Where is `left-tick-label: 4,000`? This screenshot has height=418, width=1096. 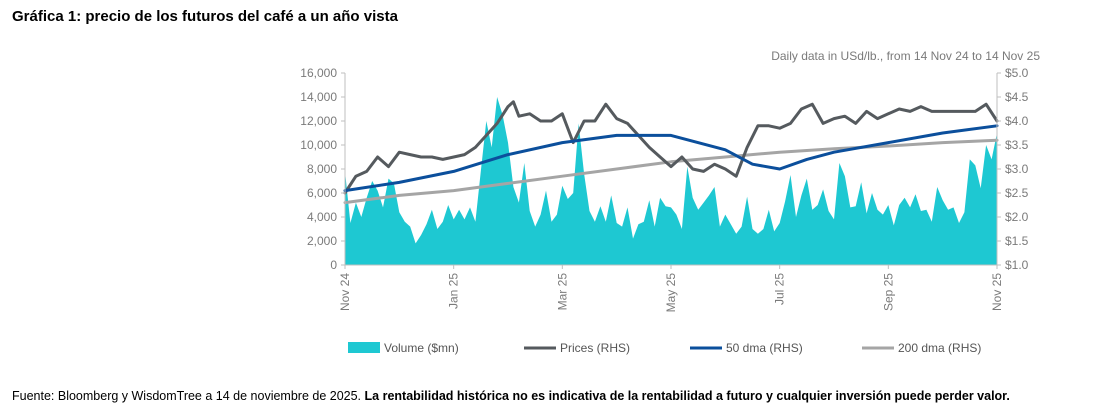 left-tick-label: 4,000 is located at coordinates (322, 217).